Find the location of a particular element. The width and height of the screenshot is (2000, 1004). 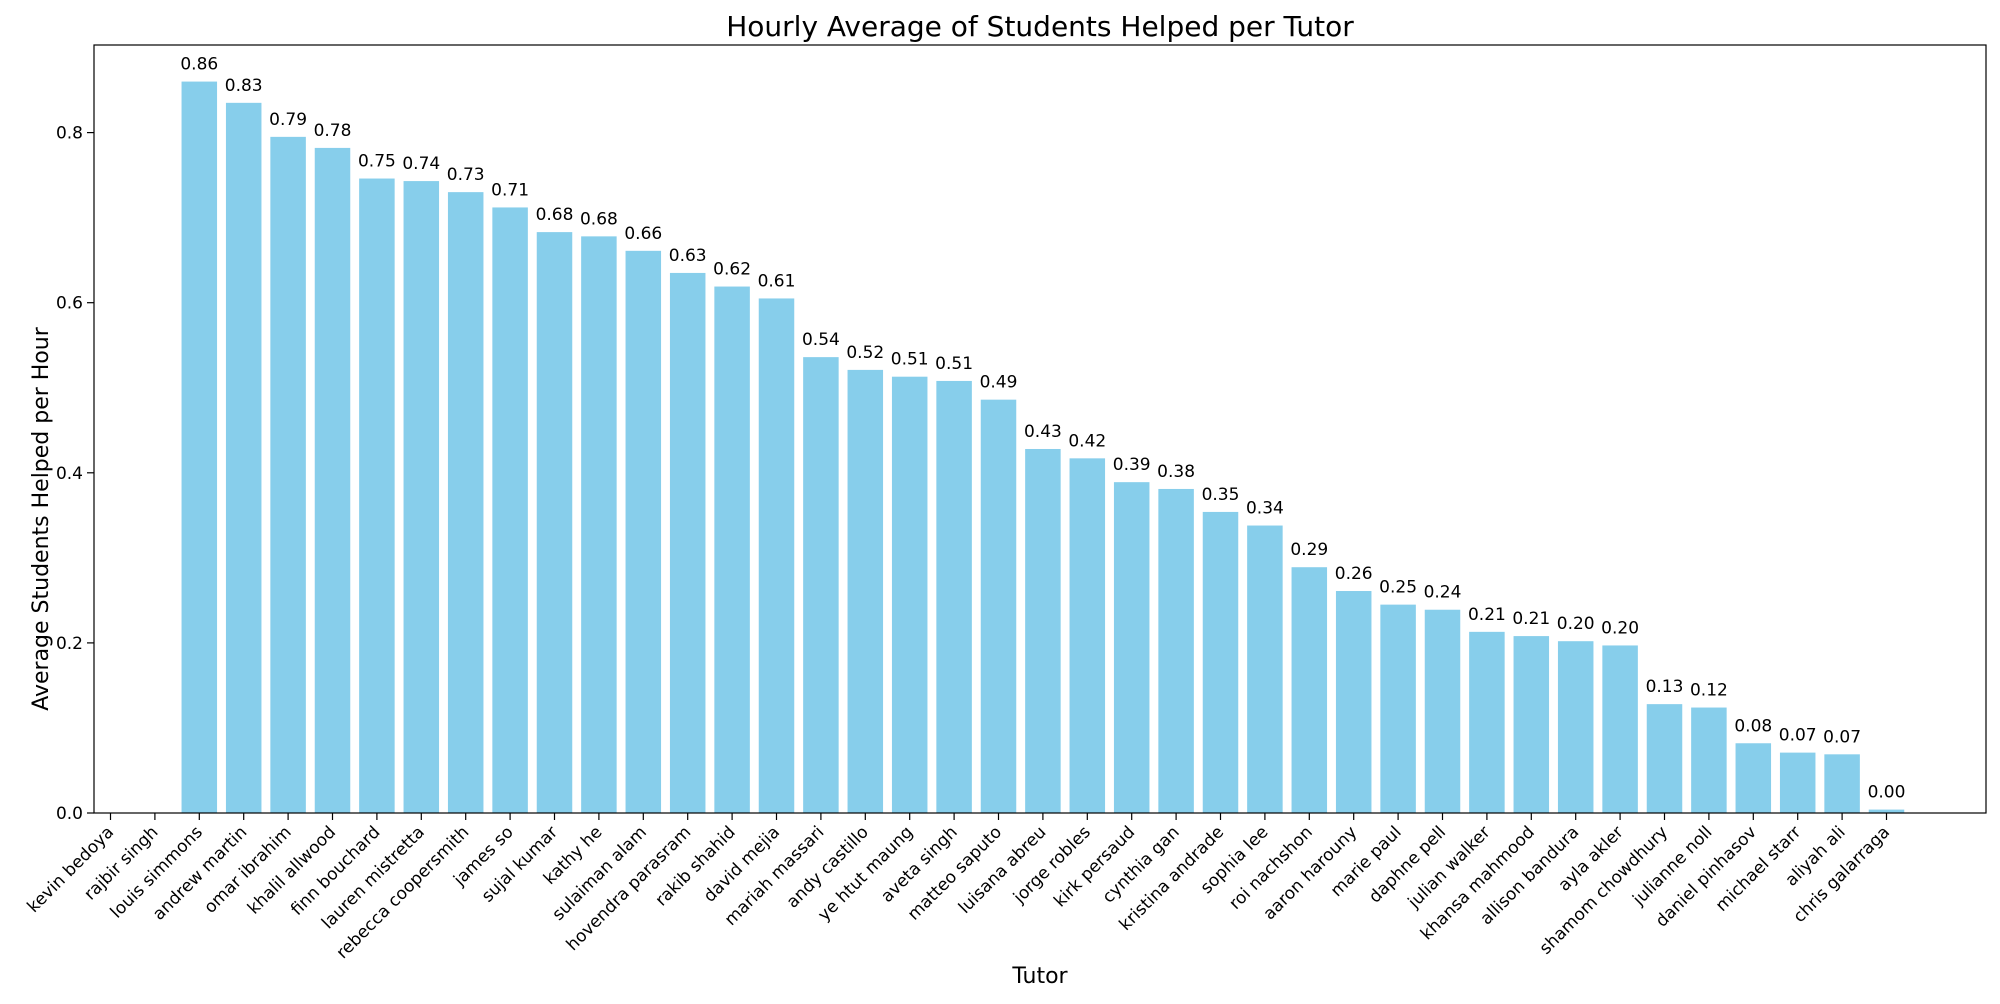

y-tick-label: 0.0 is located at coordinates (69, 814).